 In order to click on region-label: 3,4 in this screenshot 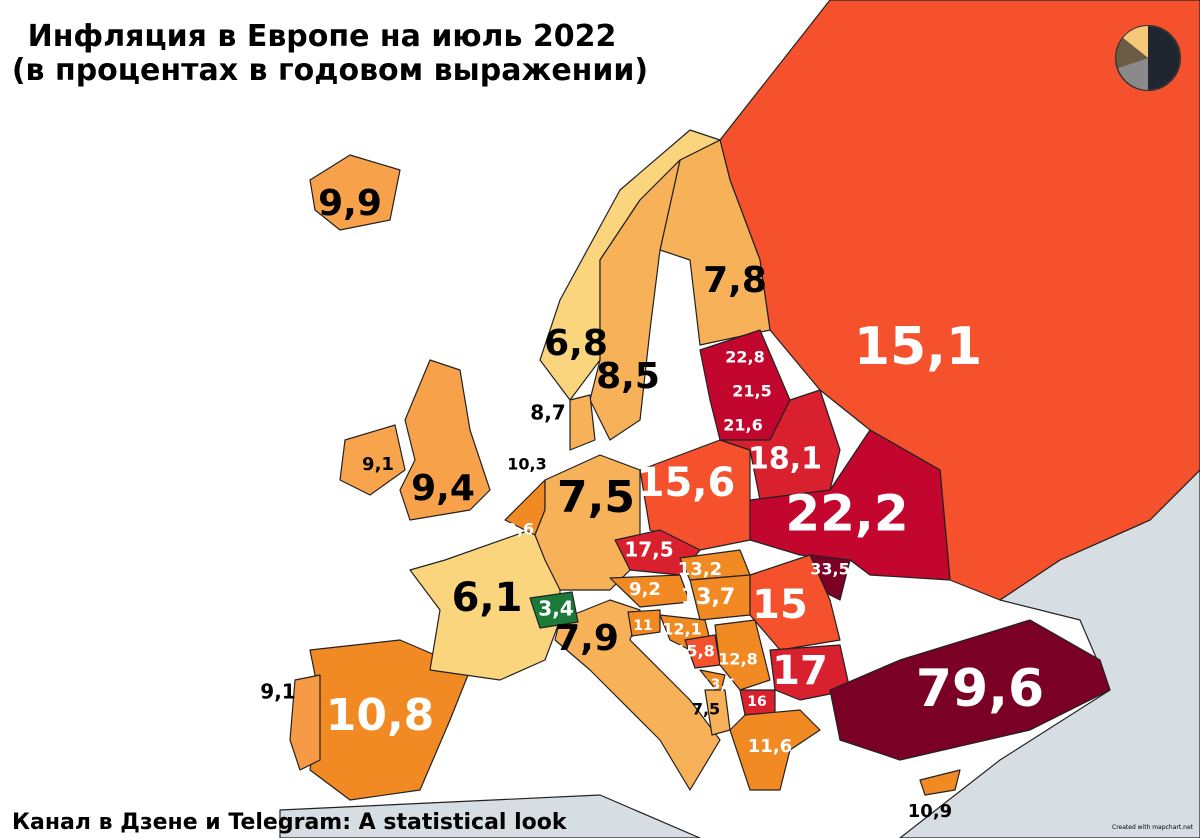, I will do `click(555, 609)`.